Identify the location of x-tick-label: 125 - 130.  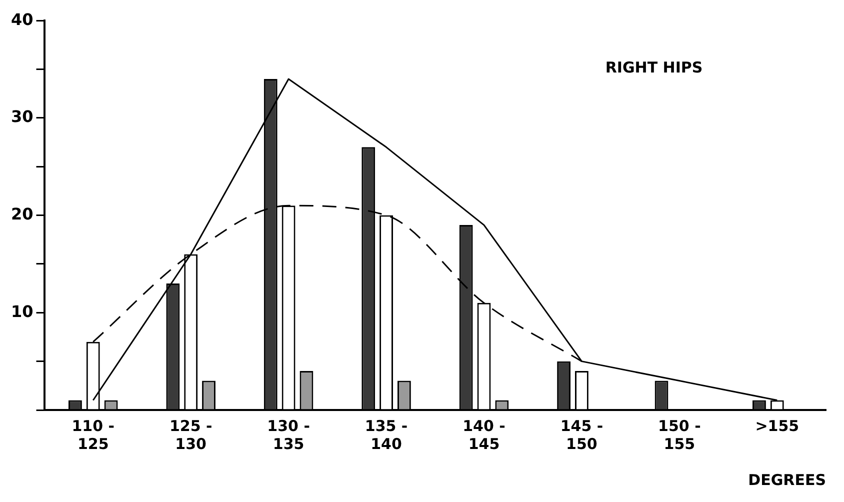
(190, 434).